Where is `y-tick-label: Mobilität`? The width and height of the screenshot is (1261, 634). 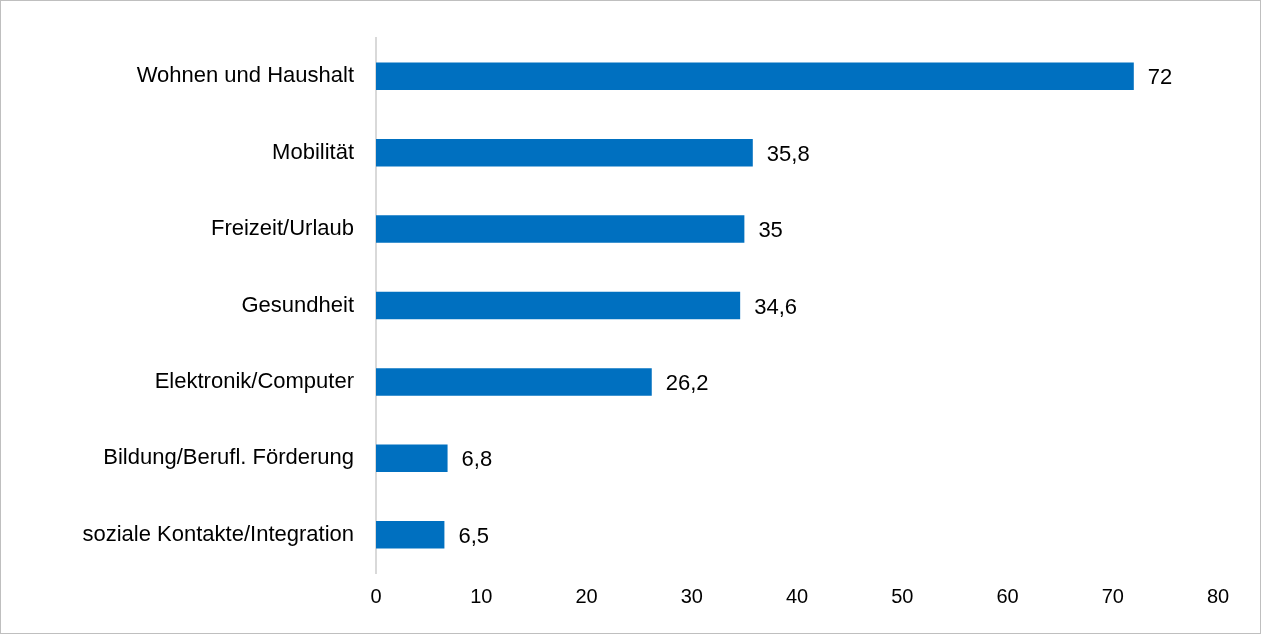 y-tick-label: Mobilität is located at coordinates (313, 151).